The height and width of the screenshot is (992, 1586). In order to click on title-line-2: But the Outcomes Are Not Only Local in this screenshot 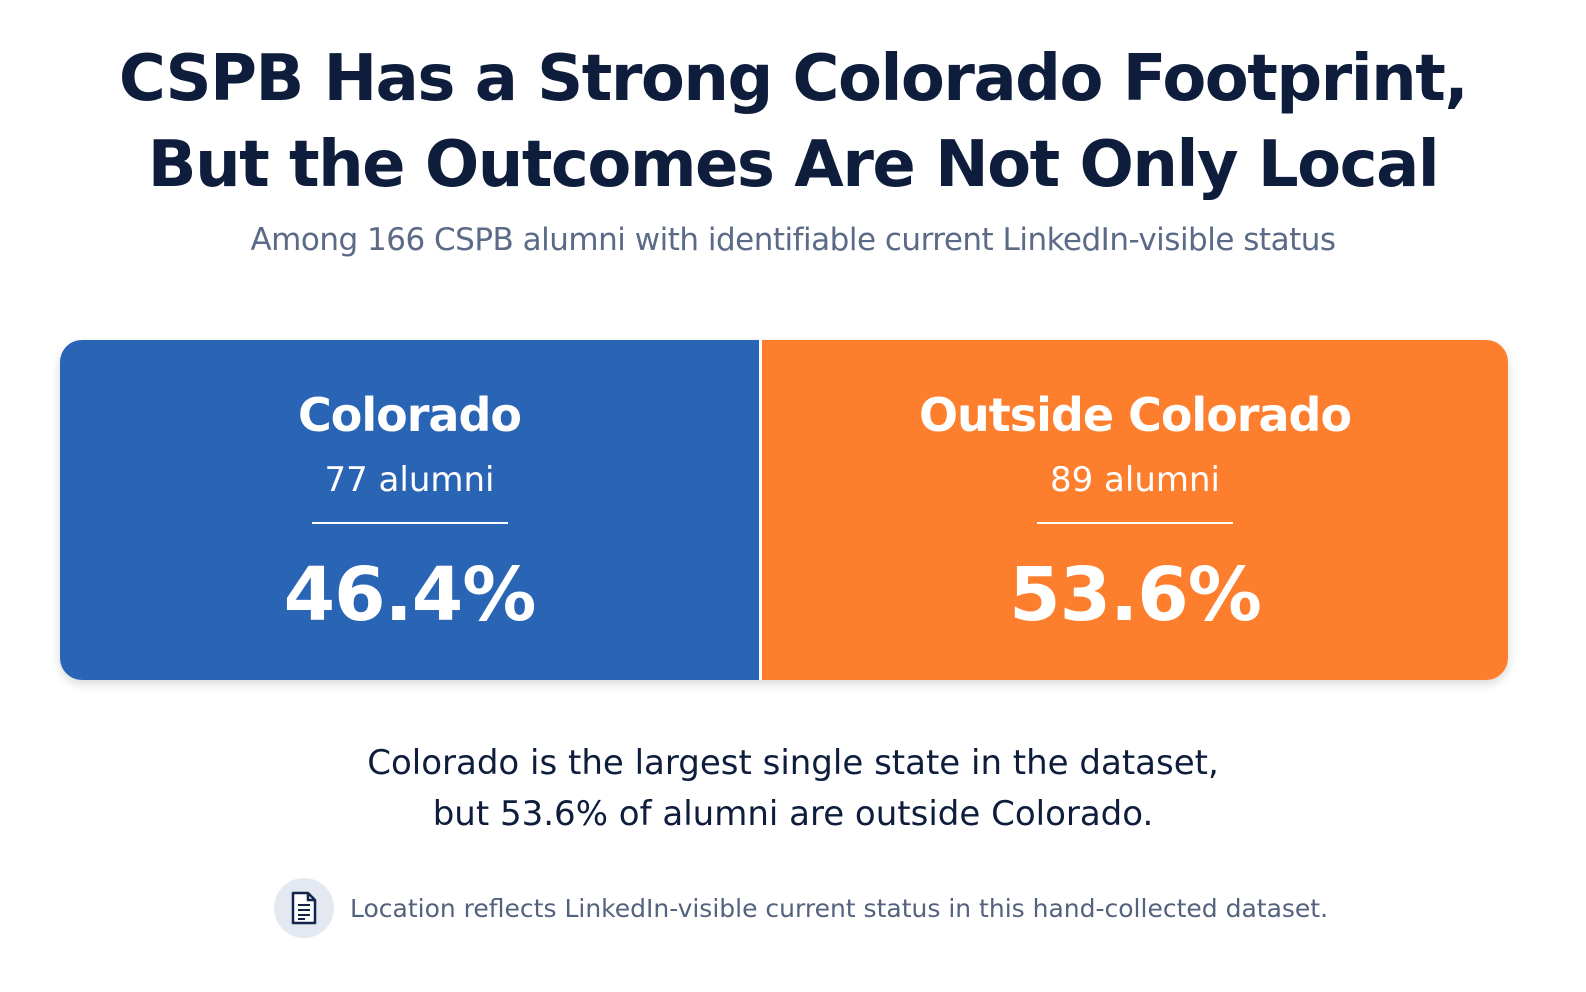, I will do `click(793, 165)`.